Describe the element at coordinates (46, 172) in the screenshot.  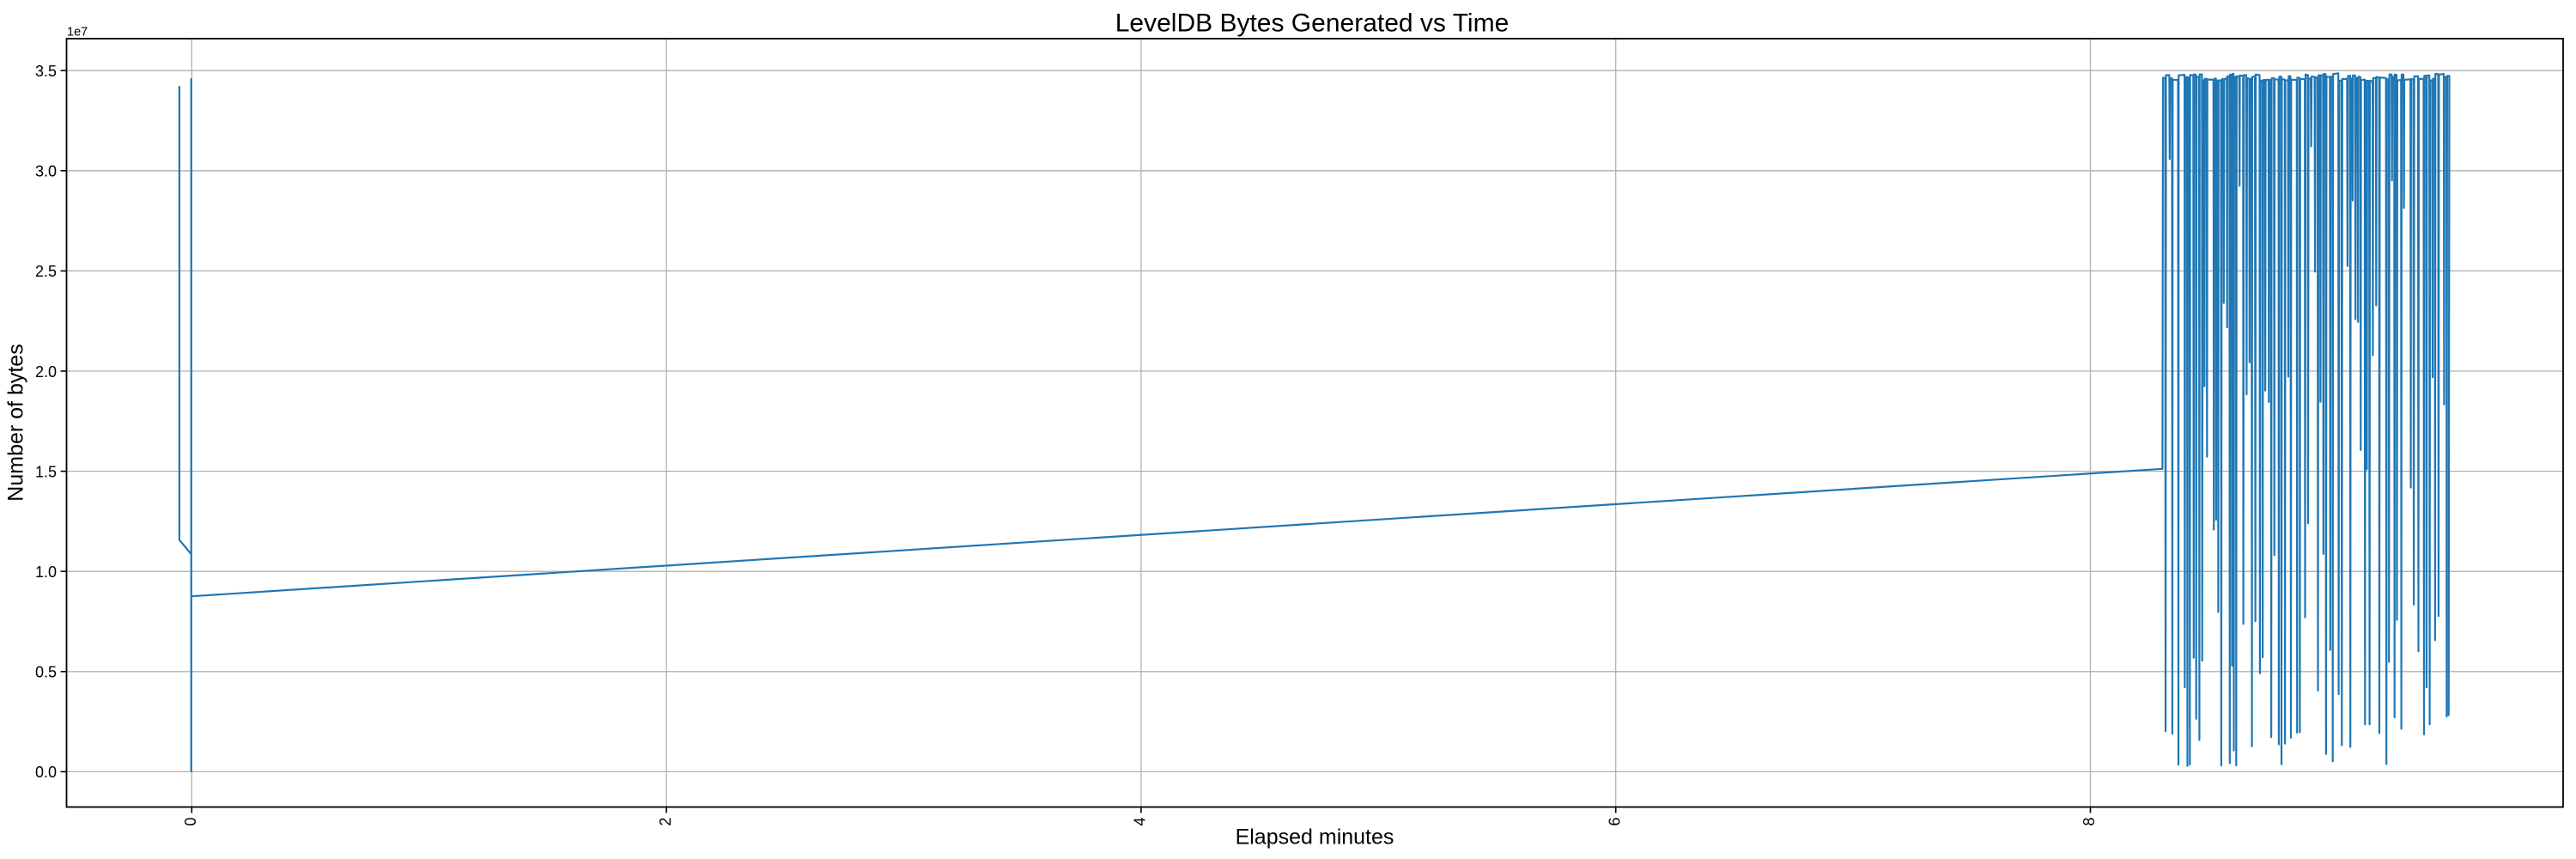
I see `svg-text: 3.0` at that location.